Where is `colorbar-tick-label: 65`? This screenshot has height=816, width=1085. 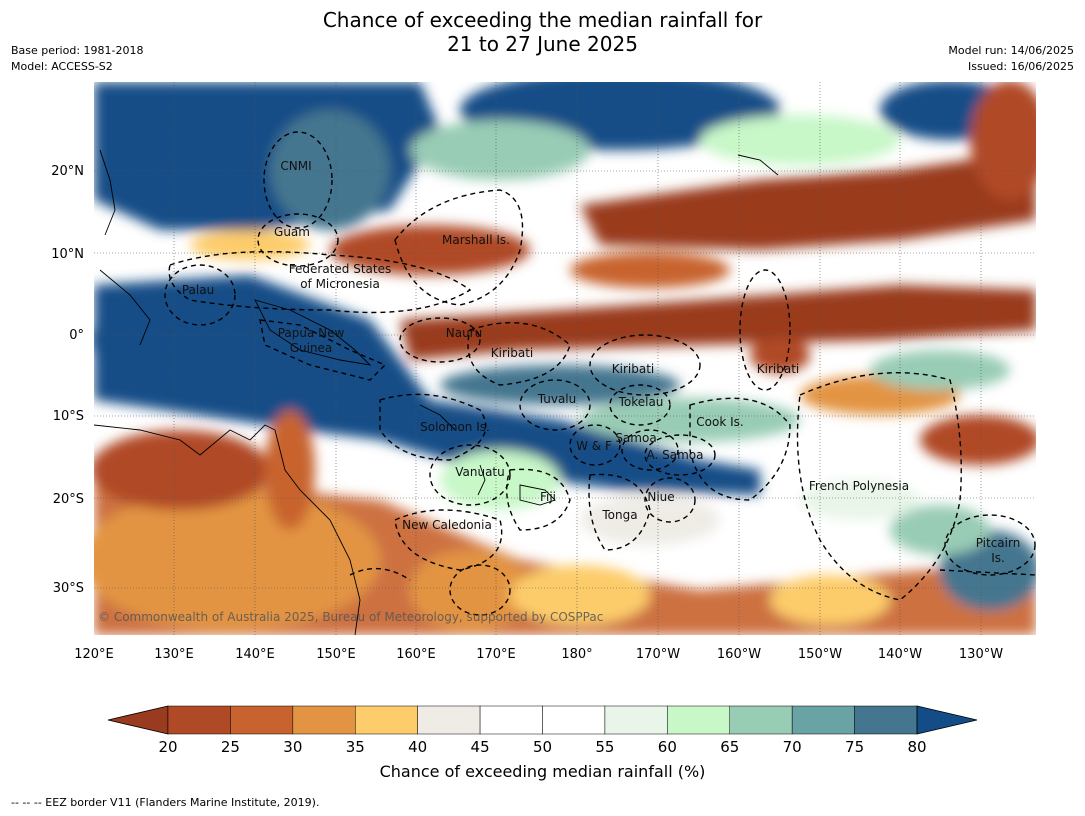
colorbar-tick-label: 65 is located at coordinates (729, 747).